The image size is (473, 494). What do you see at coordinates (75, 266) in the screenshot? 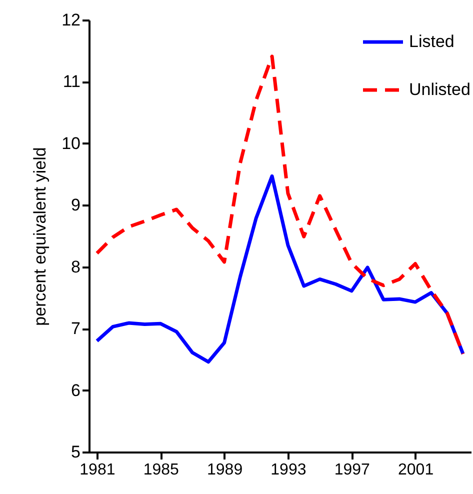
I see `y-tick-label: 8` at bounding box center [75, 266].